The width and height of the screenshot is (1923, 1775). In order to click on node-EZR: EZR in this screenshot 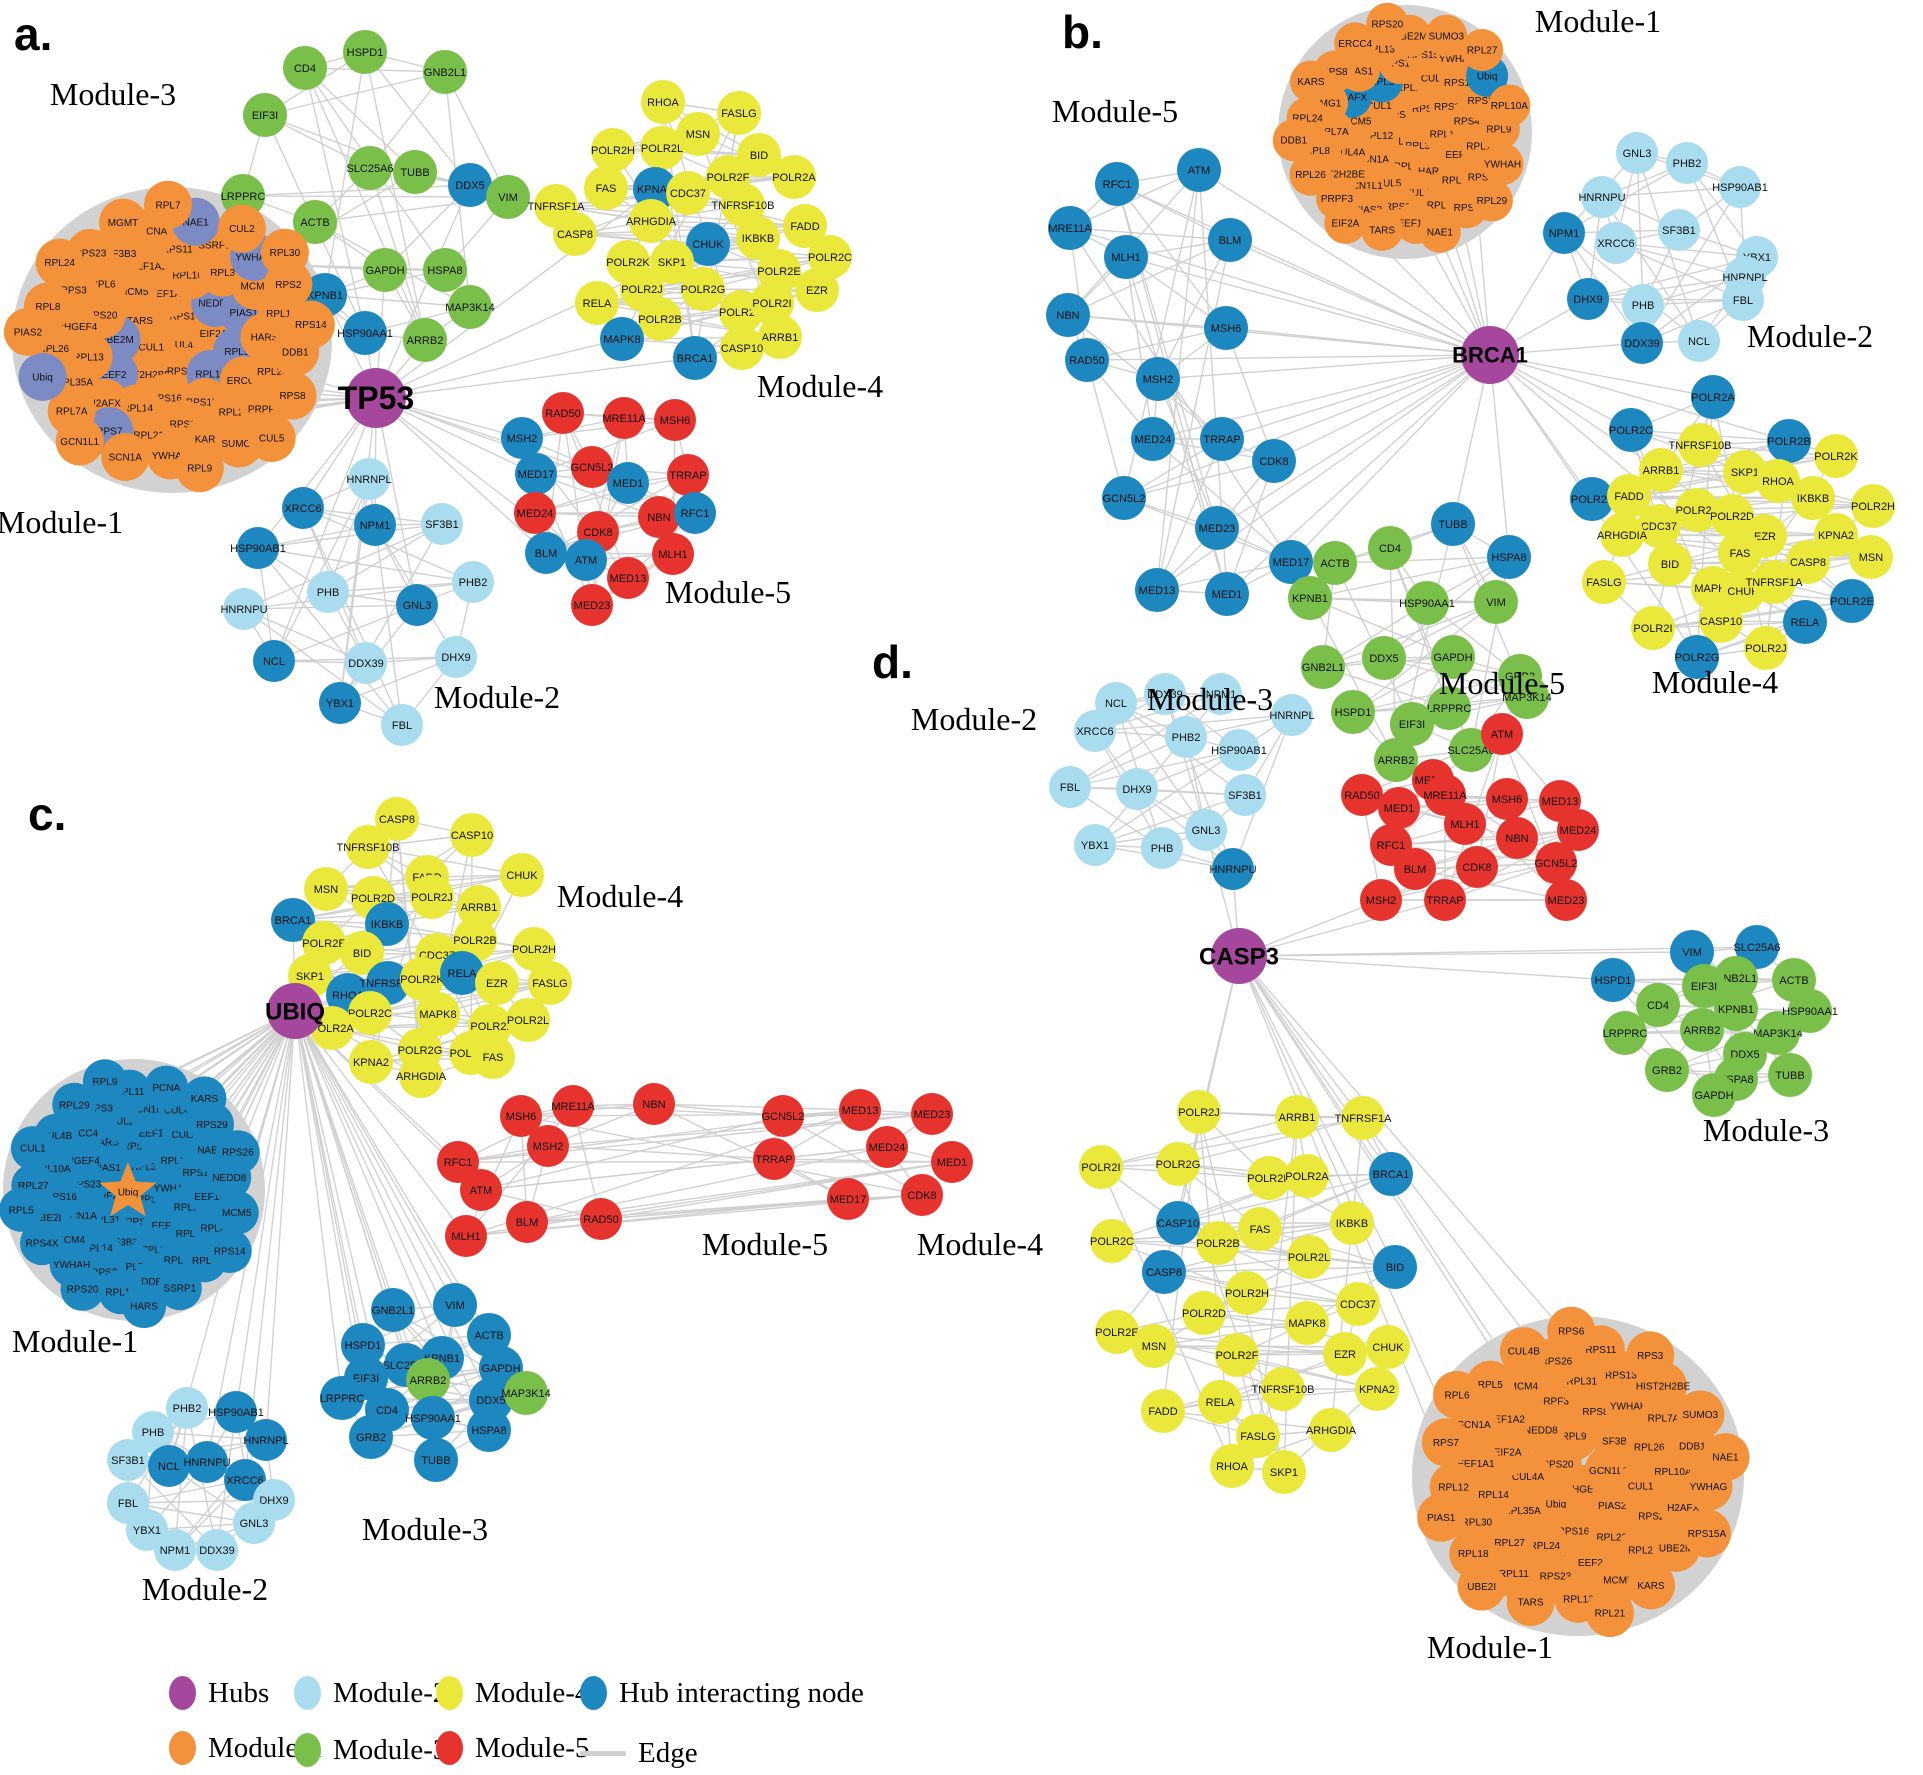, I will do `click(817, 290)`.